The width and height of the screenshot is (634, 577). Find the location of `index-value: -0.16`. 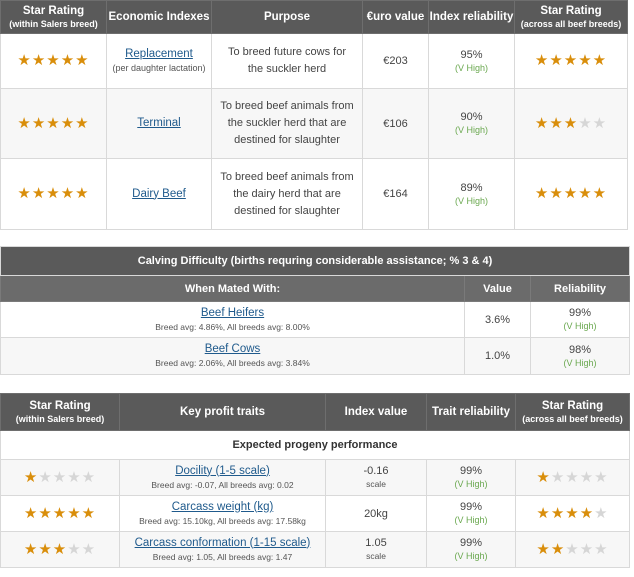

index-value: -0.16 is located at coordinates (376, 471).